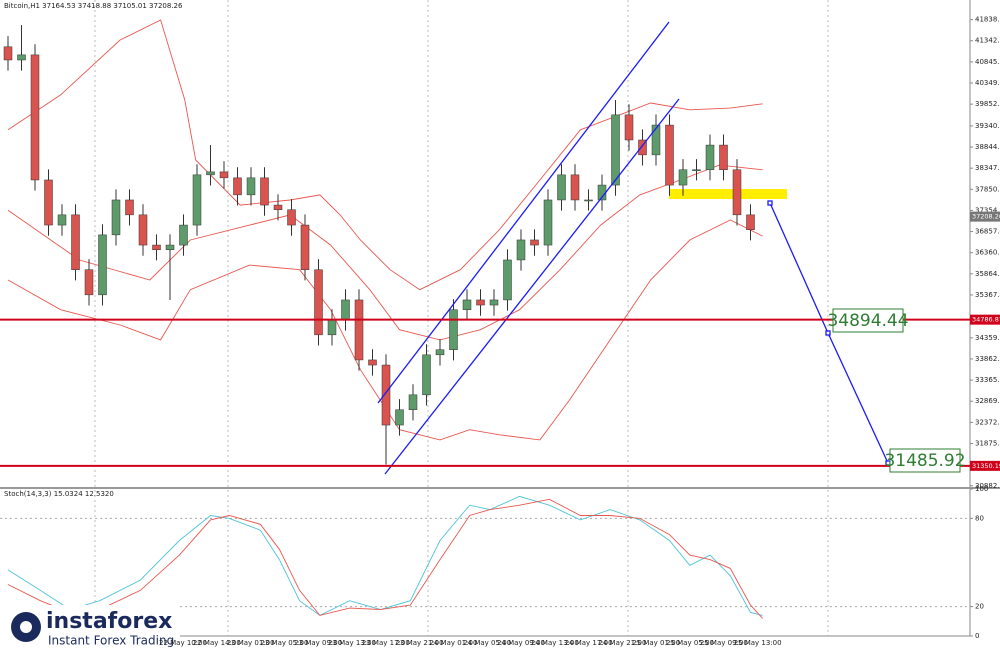 The height and width of the screenshot is (650, 1000). I want to click on x-tick-label: 23 May 09:00, so click(318, 643).